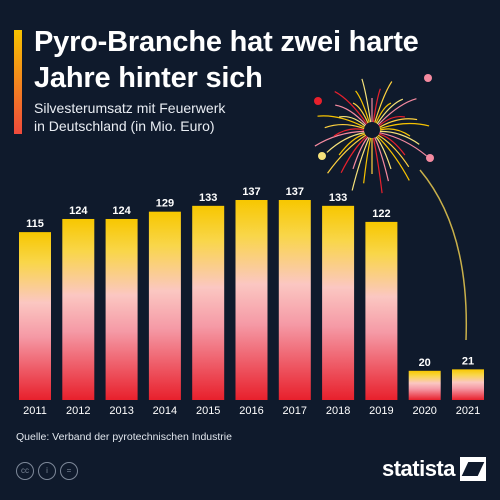 The image size is (500, 500). I want to click on by-icon: i, so click(47, 471).